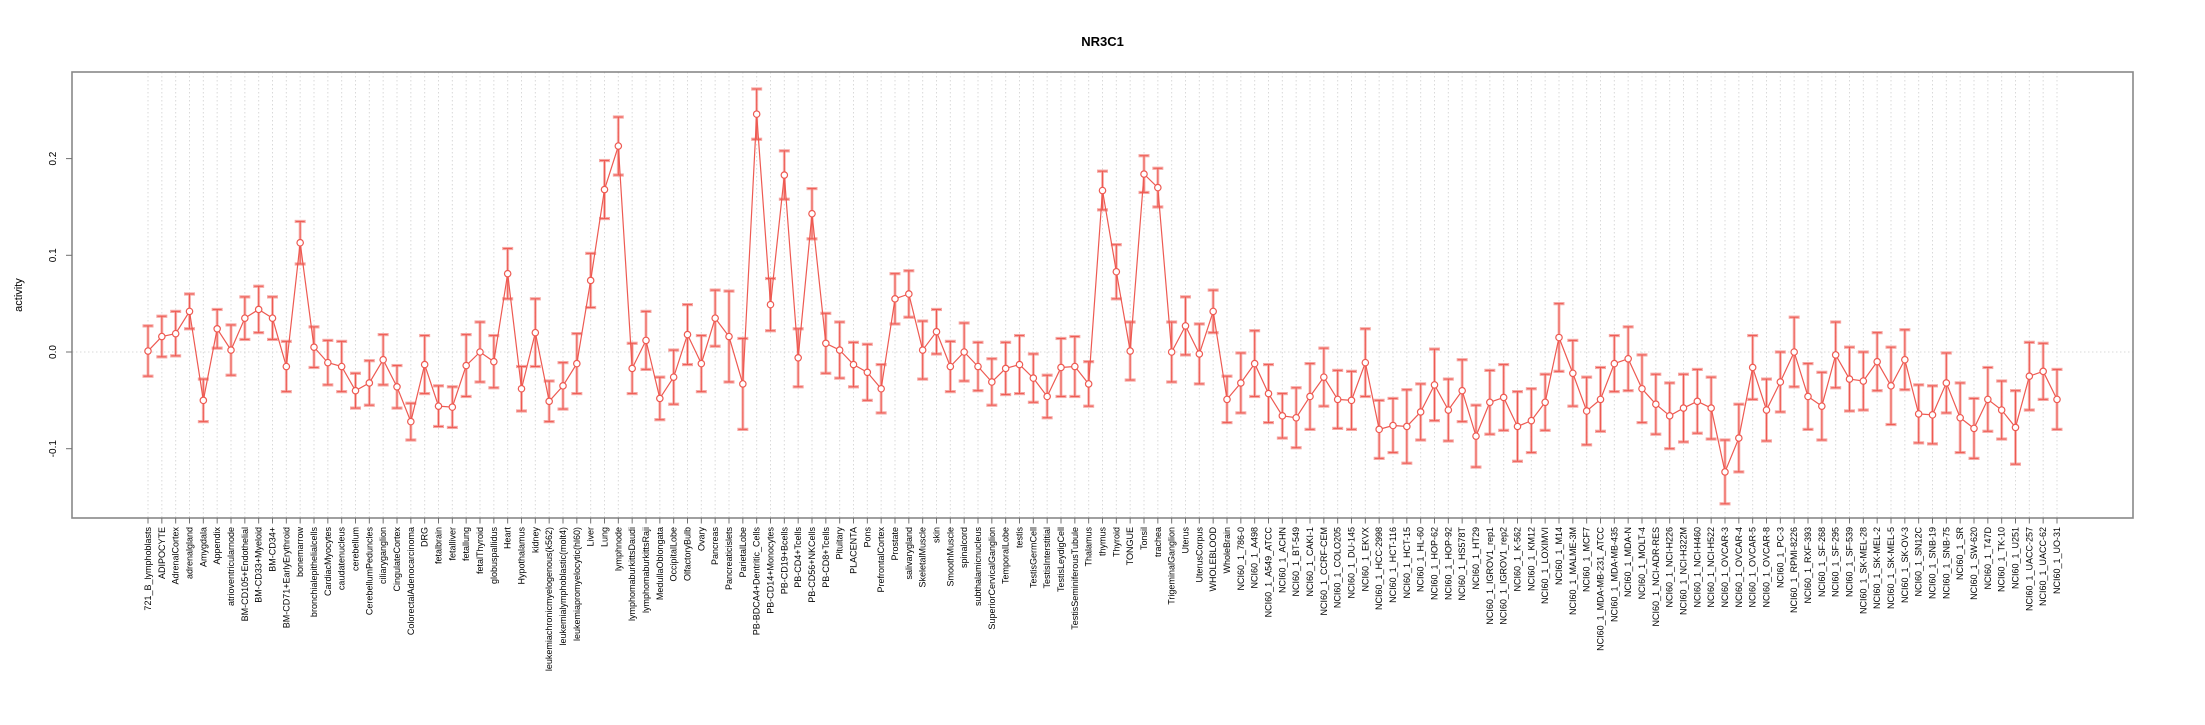 This screenshot has width=2205, height=725. I want to click on svg-text: AdrenalCortex, so click(176, 556).